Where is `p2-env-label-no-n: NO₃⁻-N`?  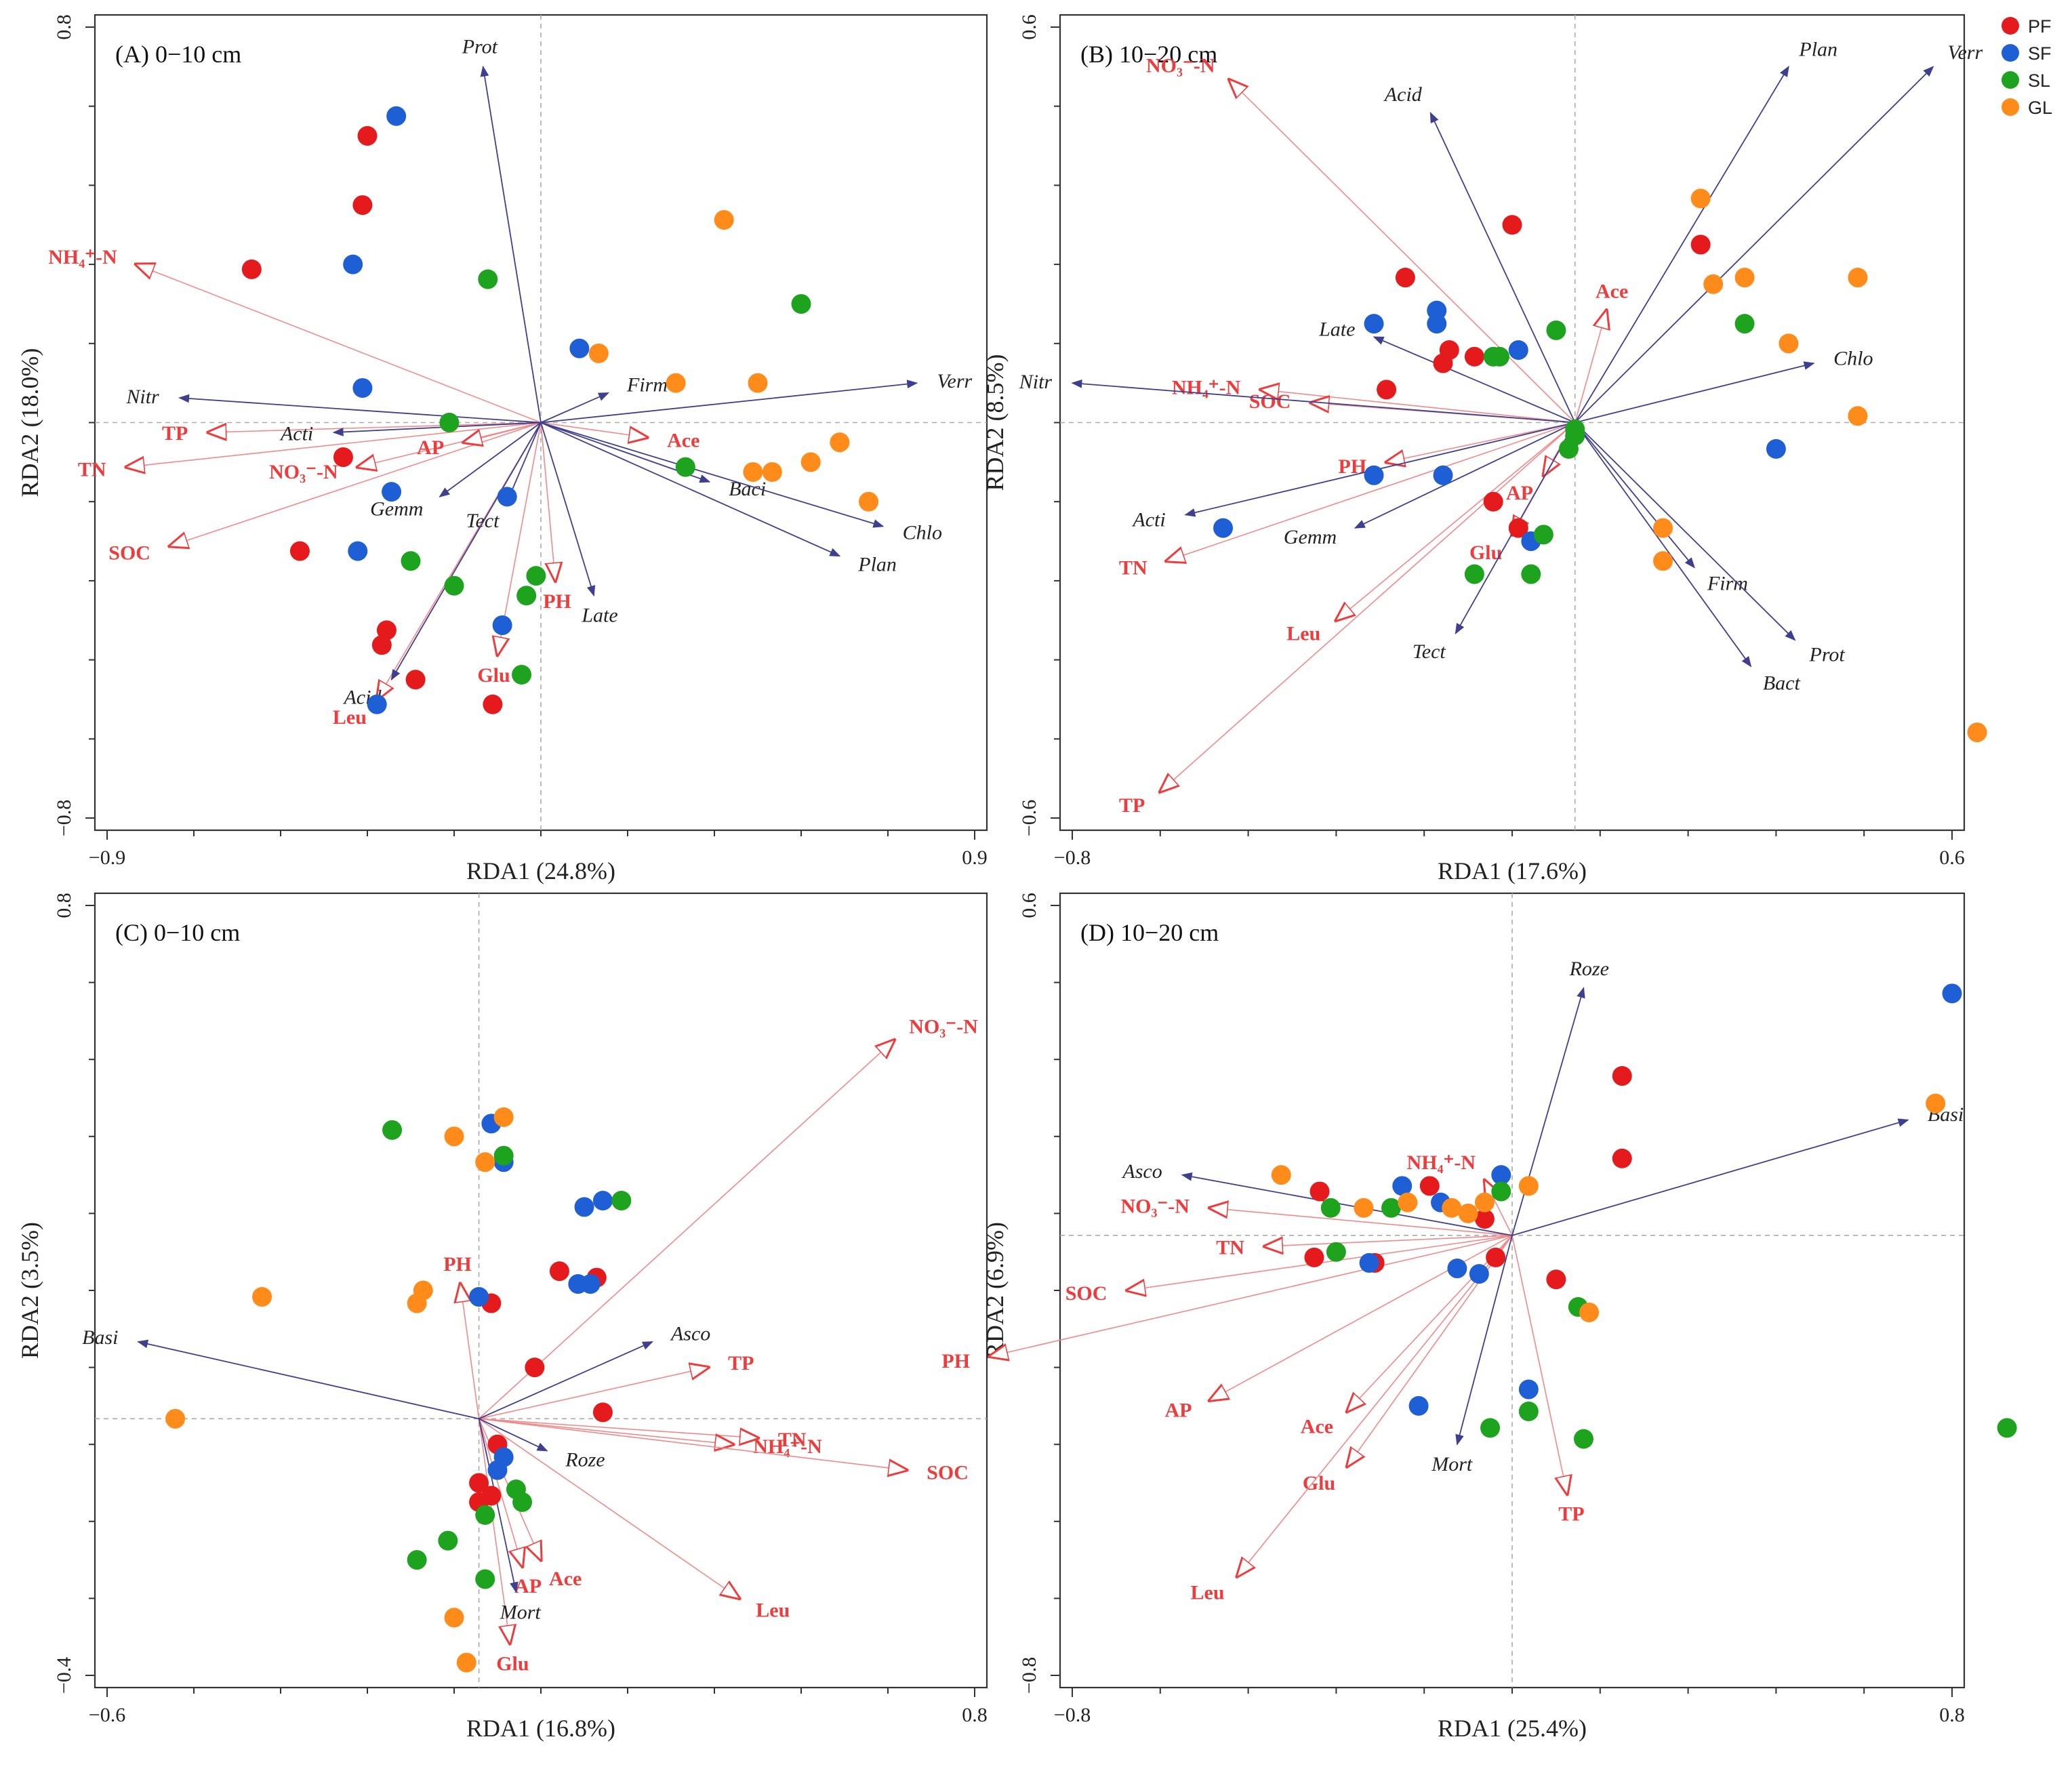 p2-env-label-no-n: NO₃⁻-N is located at coordinates (1180, 66).